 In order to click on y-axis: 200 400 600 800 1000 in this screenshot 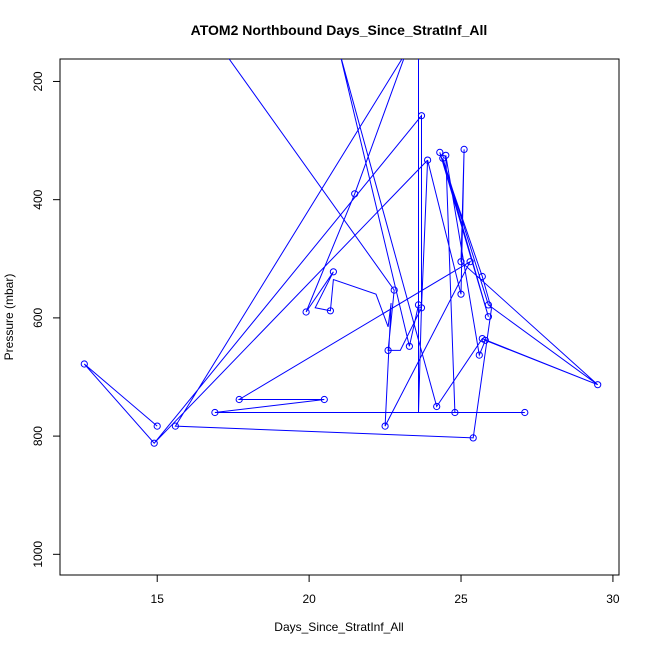, I will do `click(46, 319)`.